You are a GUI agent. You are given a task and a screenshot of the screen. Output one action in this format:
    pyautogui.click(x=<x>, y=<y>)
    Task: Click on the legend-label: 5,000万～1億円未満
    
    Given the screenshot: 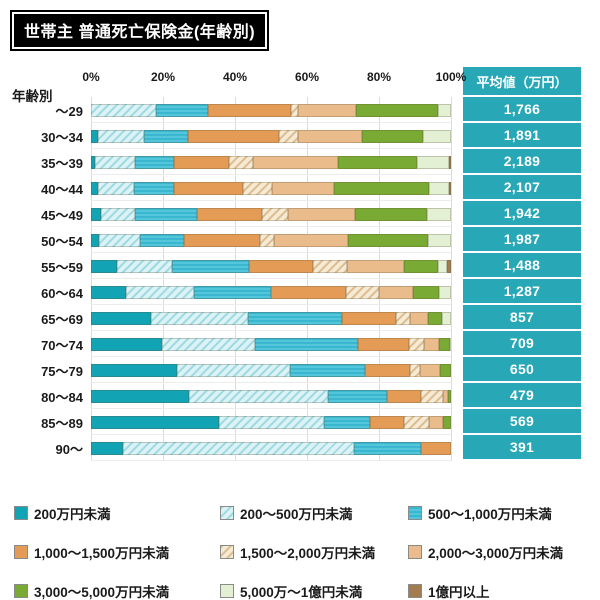 What is the action you would take?
    pyautogui.click(x=301, y=592)
    